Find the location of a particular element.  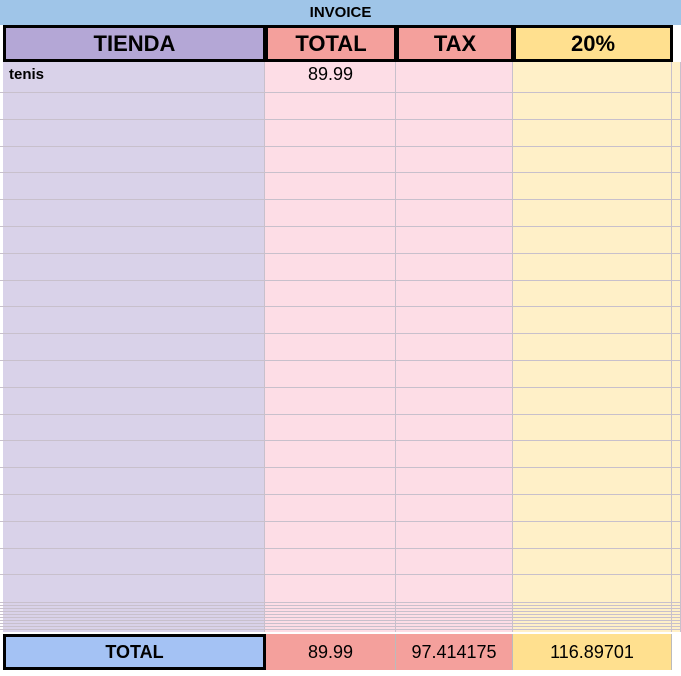

header-cell: TAX is located at coordinates (455, 43).